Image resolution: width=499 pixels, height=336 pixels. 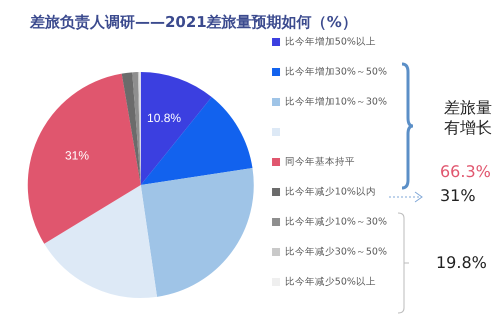 I want to click on legend-label: 比今年减少10%以内, so click(x=330, y=191).